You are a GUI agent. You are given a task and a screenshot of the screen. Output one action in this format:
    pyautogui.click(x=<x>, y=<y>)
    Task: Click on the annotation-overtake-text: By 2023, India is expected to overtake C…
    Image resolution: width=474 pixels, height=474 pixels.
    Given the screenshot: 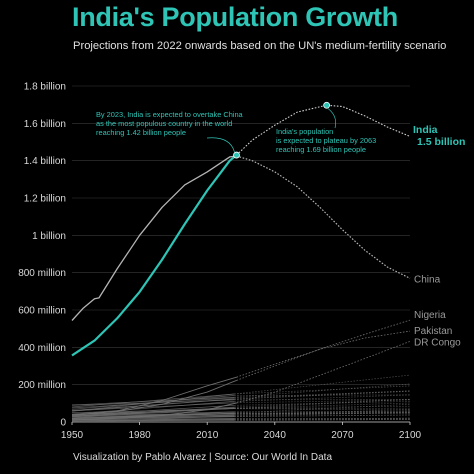 What is the action you would take?
    pyautogui.click(x=170, y=114)
    